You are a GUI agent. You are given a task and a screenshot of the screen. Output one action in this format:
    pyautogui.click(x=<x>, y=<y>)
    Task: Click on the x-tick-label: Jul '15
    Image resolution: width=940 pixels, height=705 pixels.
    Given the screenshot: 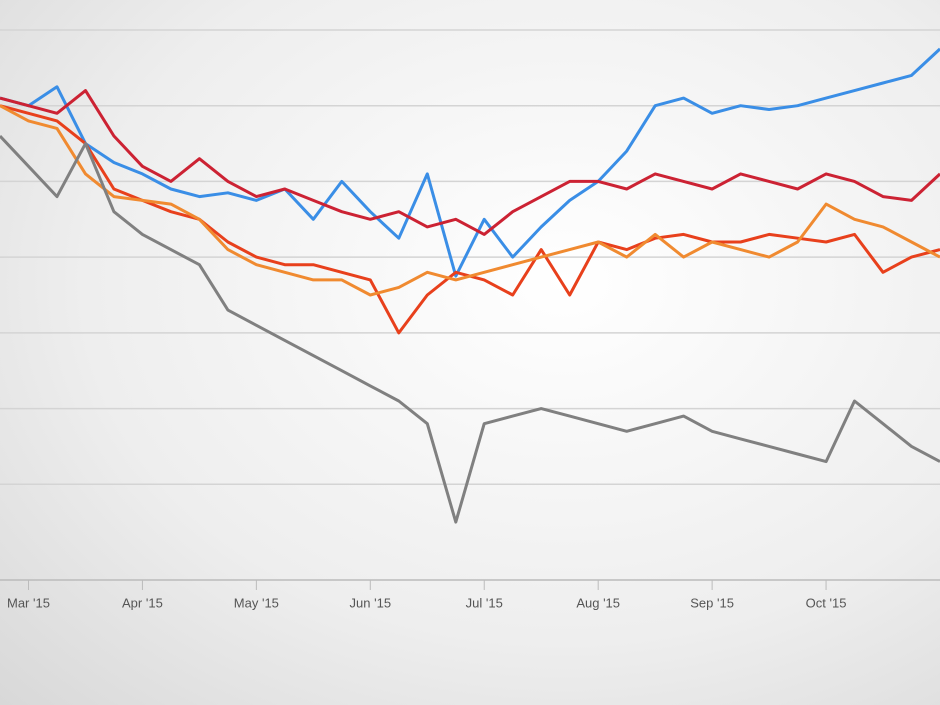 What is the action you would take?
    pyautogui.click(x=484, y=602)
    